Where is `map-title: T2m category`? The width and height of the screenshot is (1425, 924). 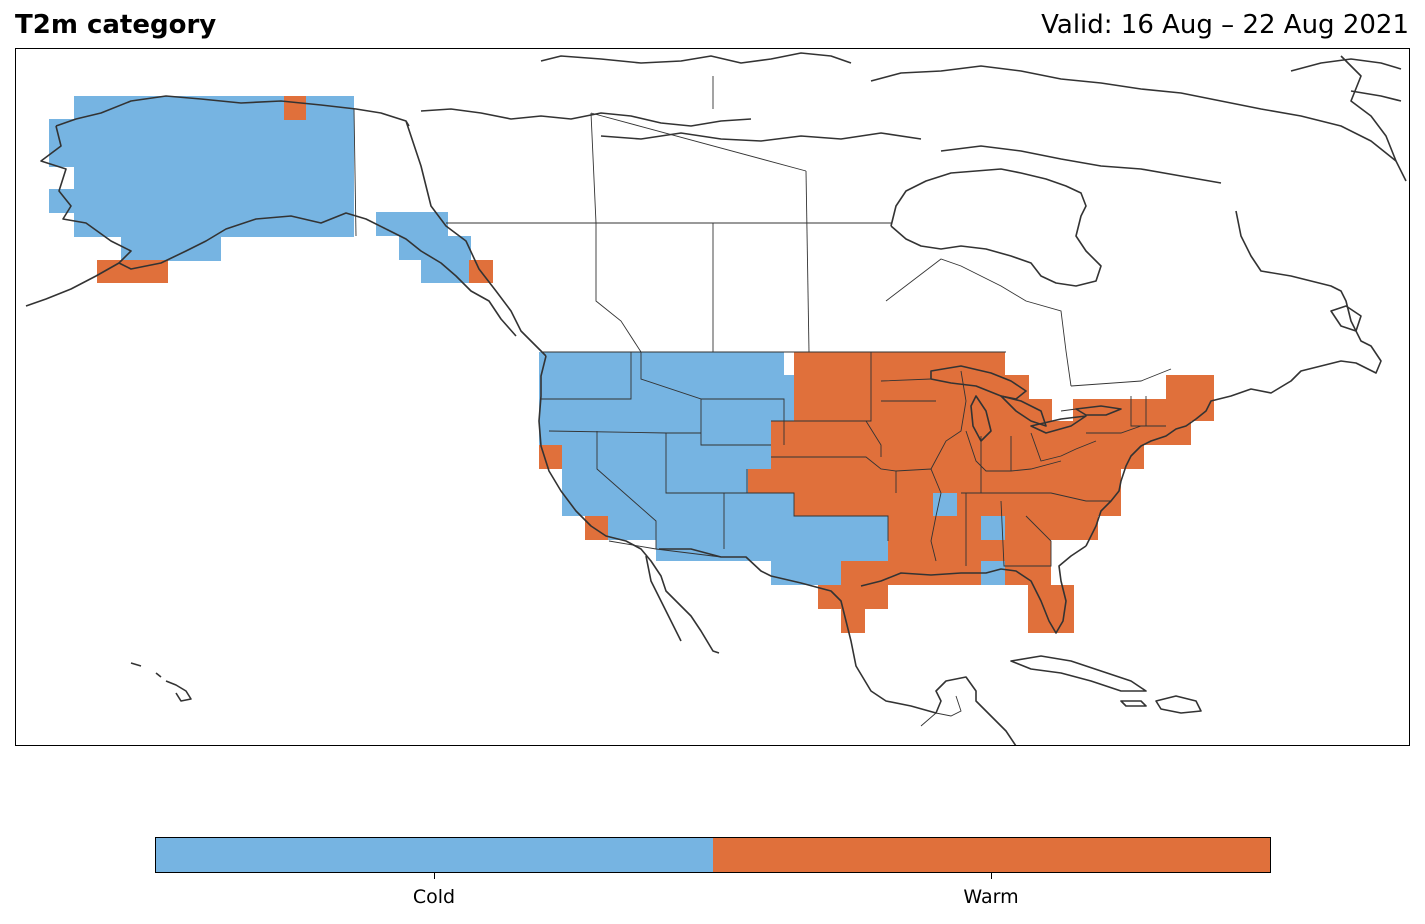 map-title: T2m category is located at coordinates (116, 25).